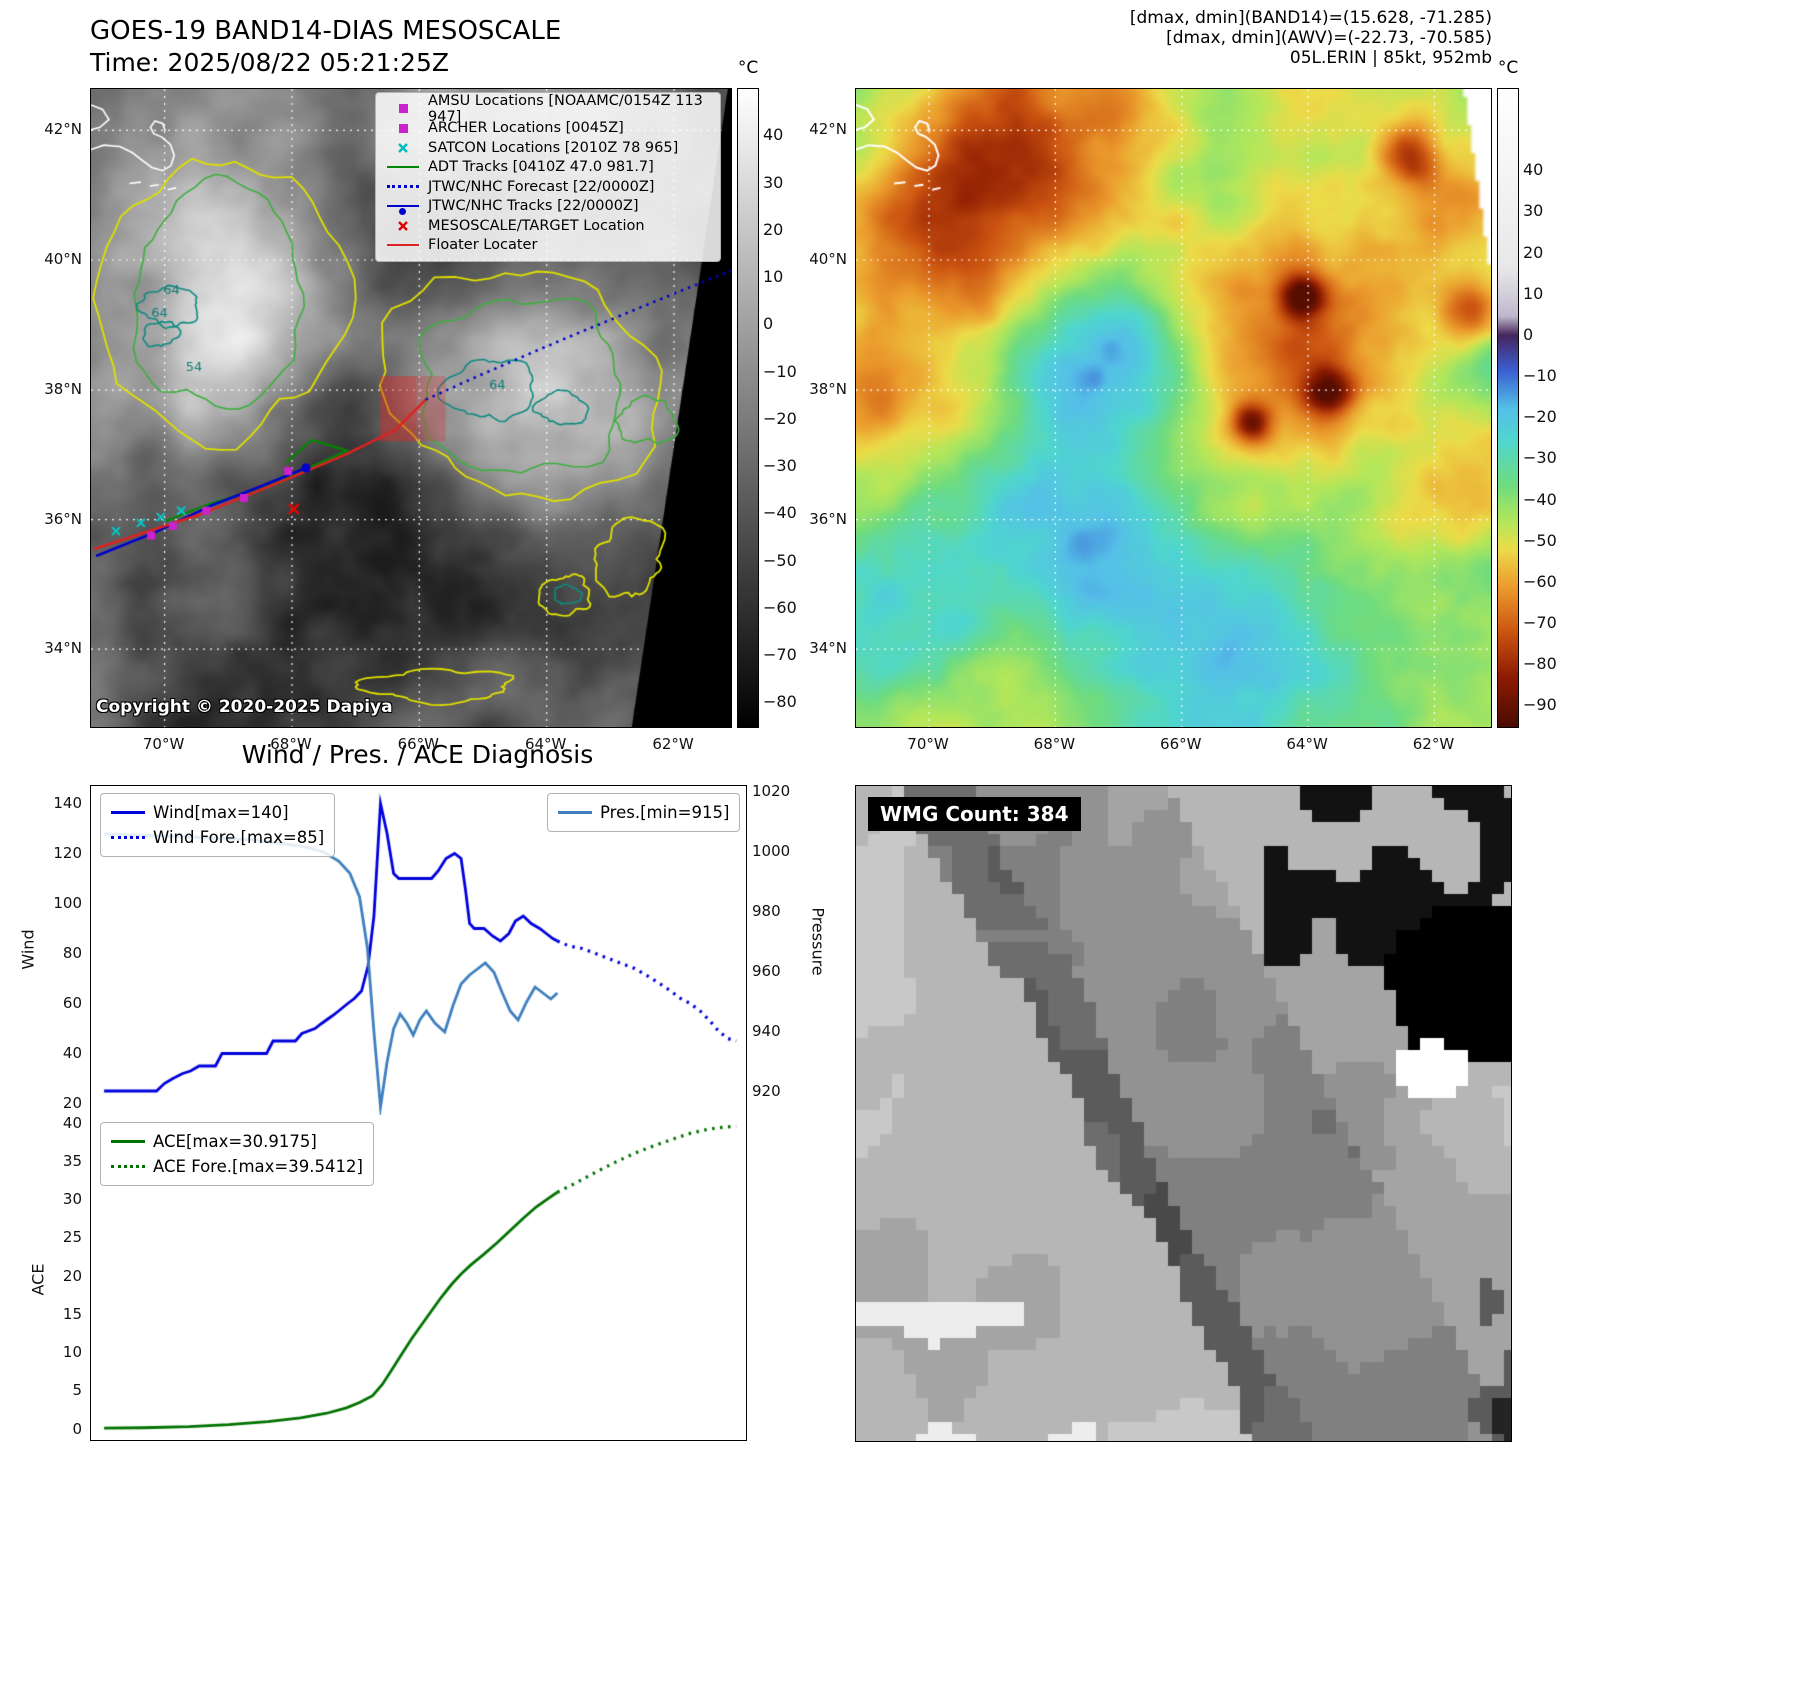 This screenshot has height=1690, width=1797. Describe the element at coordinates (72, 1102) in the screenshot. I see `wind-ytick-label: 20` at that location.